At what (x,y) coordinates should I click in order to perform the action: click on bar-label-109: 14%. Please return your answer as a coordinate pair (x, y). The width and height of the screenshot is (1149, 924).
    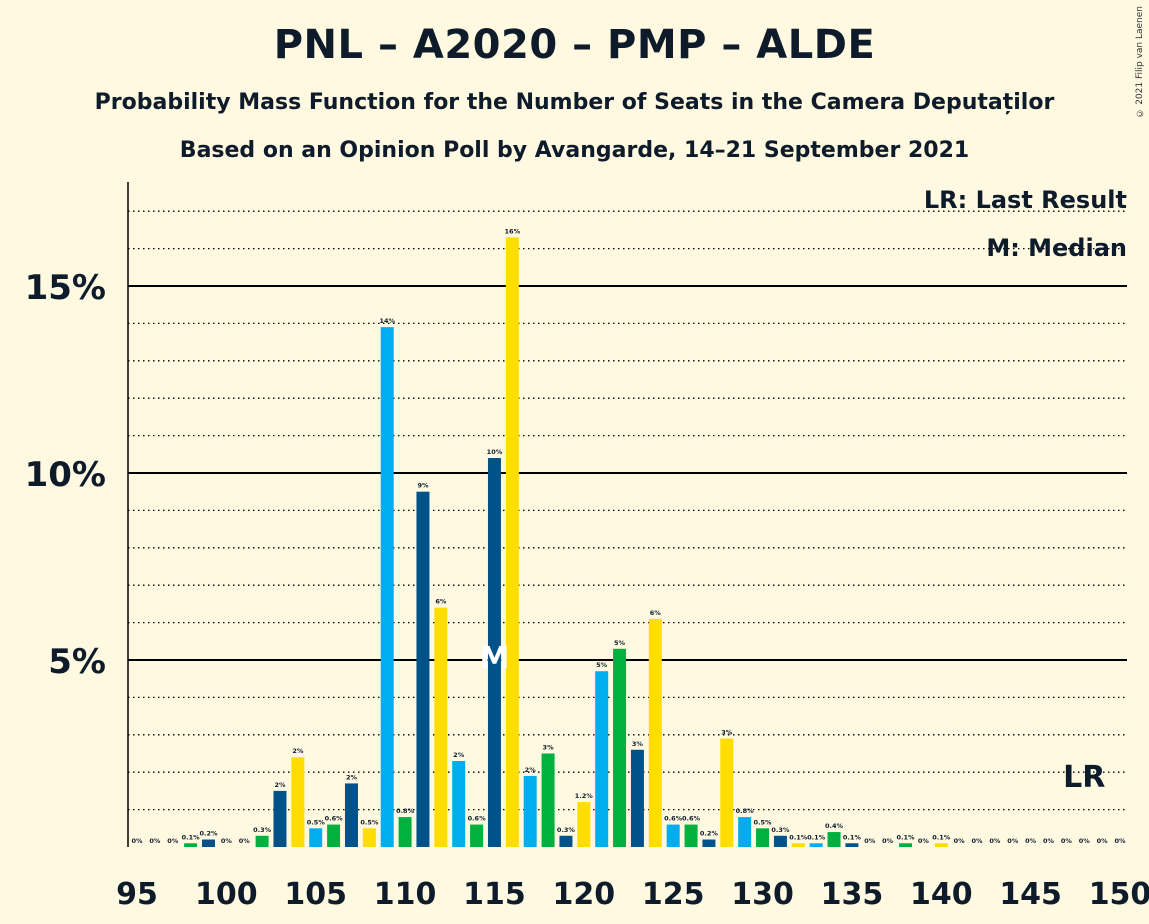
    Looking at the image, I should click on (387, 321).